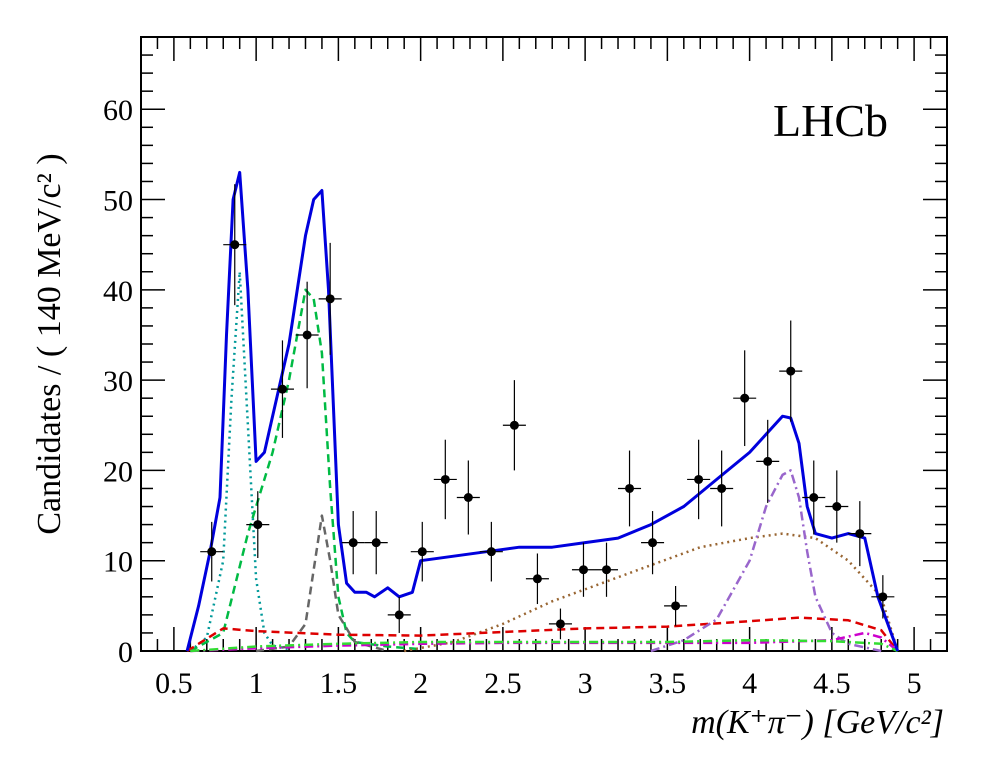  What do you see at coordinates (544, 645) in the screenshot?
I see `fit-curve-flat-component` at bounding box center [544, 645].